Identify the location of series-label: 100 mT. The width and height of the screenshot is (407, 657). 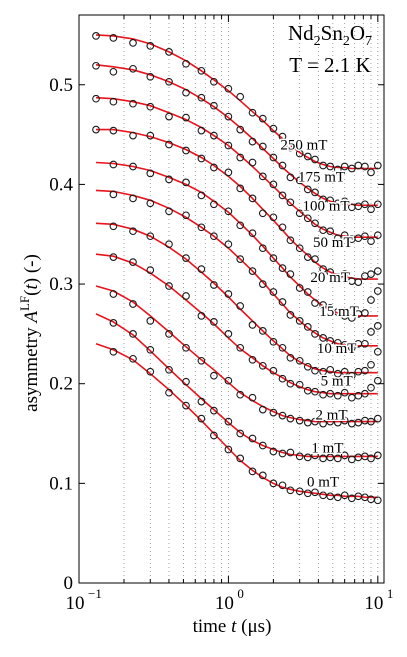
(325, 206).